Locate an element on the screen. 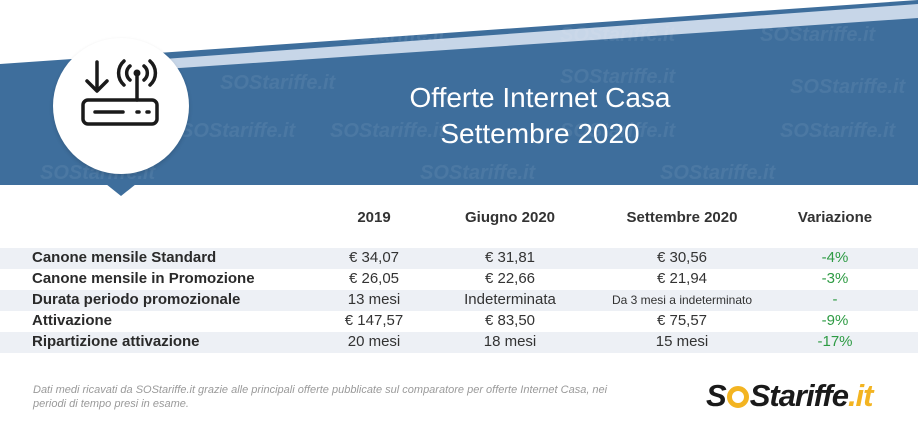  logo-domain: .it is located at coordinates (860, 395).